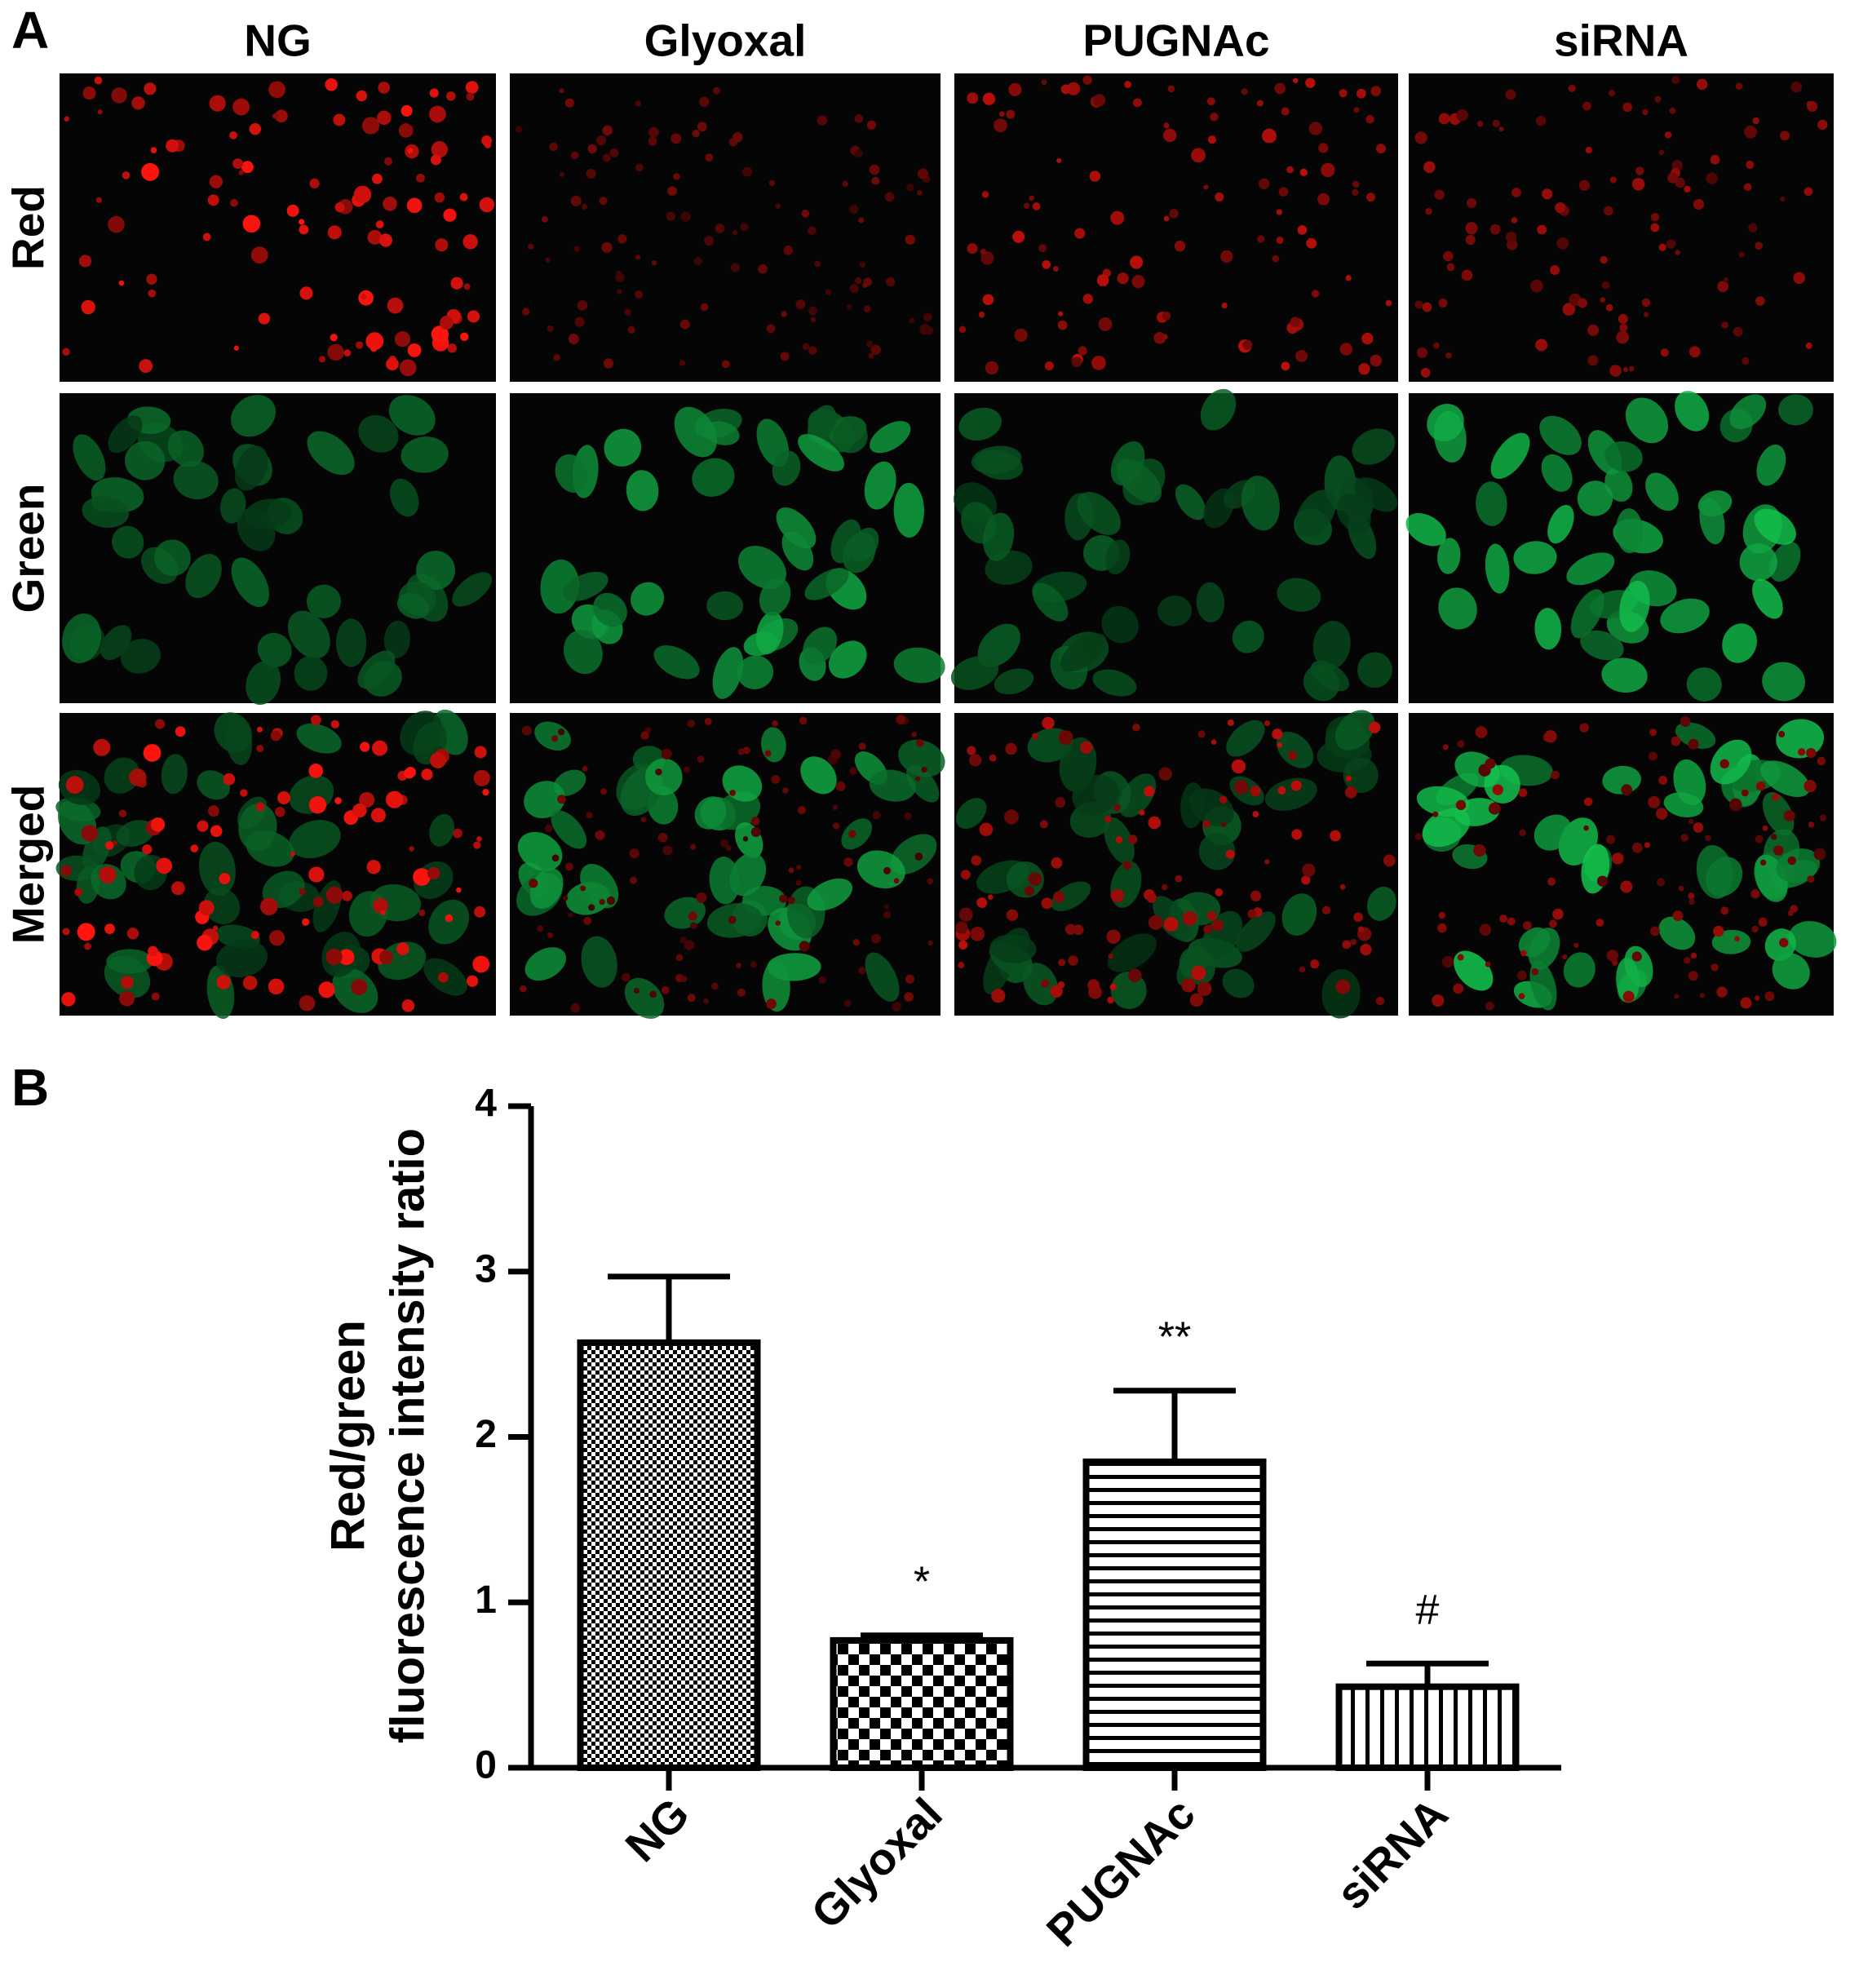 The height and width of the screenshot is (1988, 1850). I want to click on bar, so click(1427, 1728).